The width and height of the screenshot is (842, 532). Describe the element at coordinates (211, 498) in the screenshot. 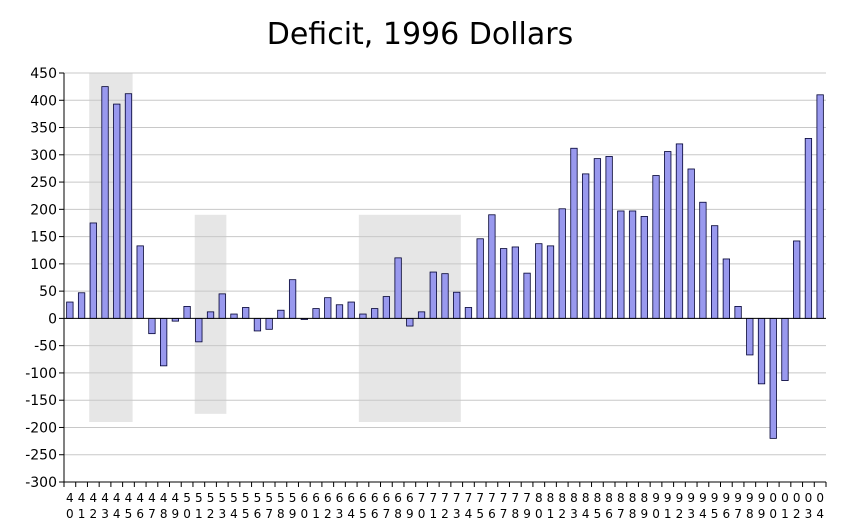

I see `x-tick-label-top-1952: 5` at that location.